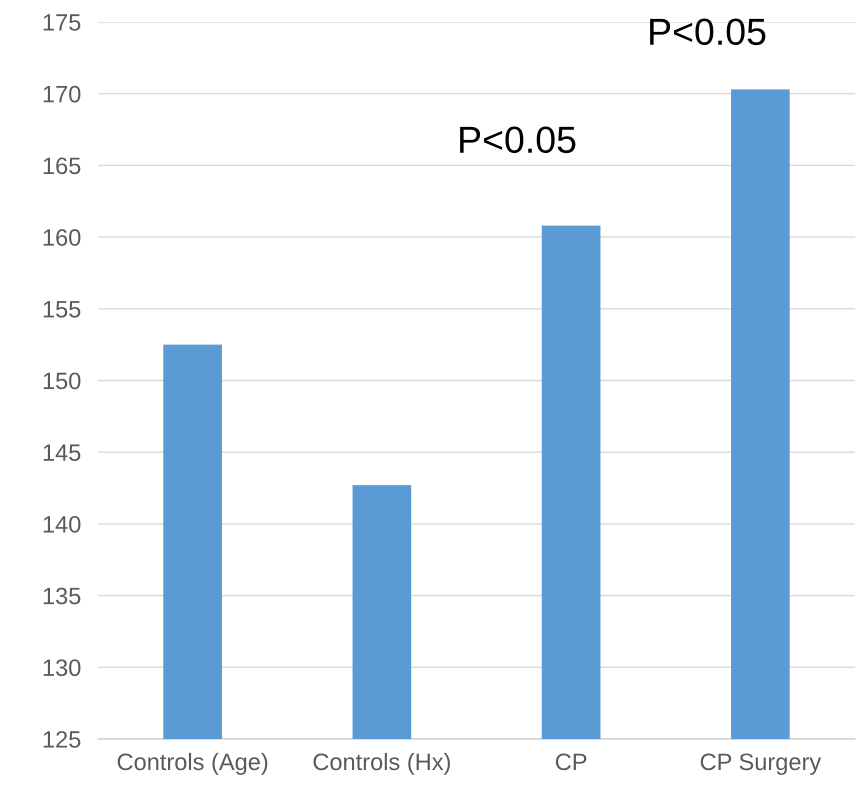 The width and height of the screenshot is (857, 796). Describe the element at coordinates (62, 452) in the screenshot. I see `y-tick-label: 145` at that location.